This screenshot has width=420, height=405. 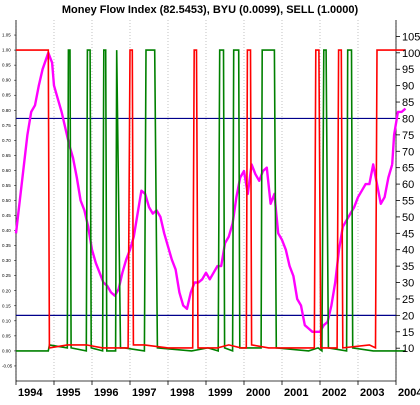 I want to click on x-tick-label: 2001, so click(x=296, y=393).